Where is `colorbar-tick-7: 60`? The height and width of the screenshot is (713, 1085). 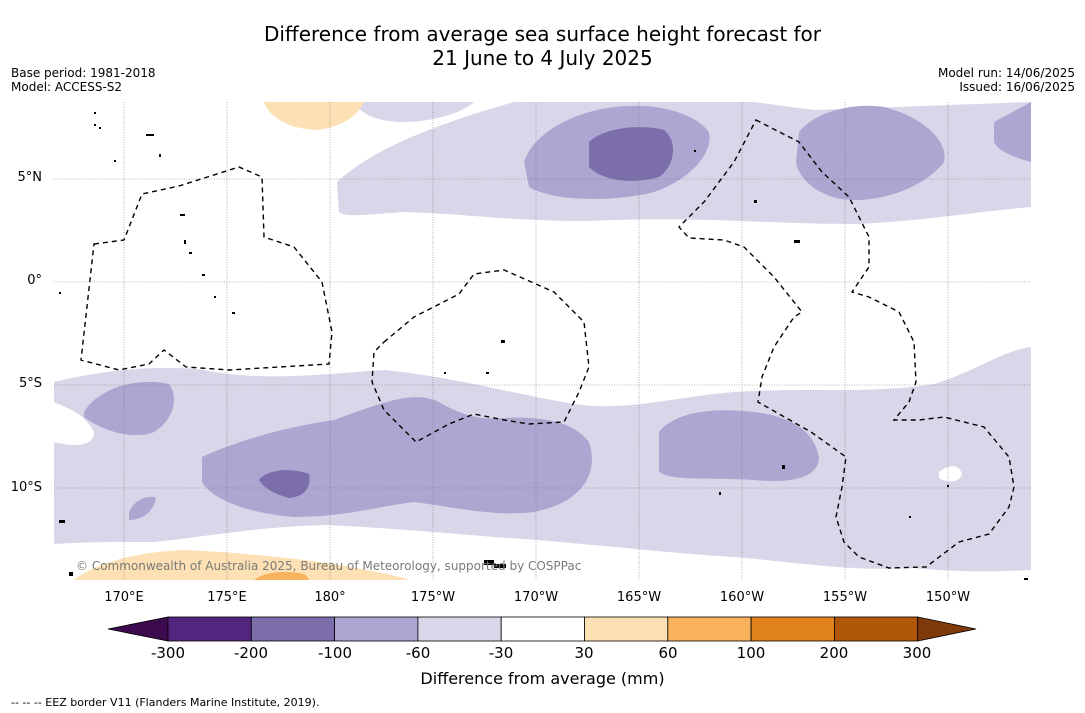
colorbar-tick-7: 60 is located at coordinates (668, 653).